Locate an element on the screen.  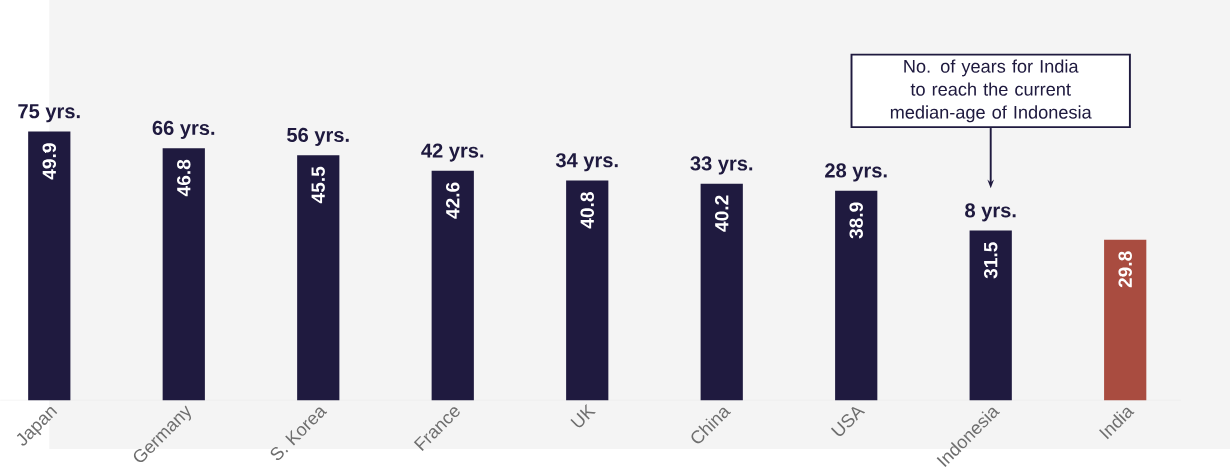
annotation: 56 yrs. is located at coordinates (318, 136).